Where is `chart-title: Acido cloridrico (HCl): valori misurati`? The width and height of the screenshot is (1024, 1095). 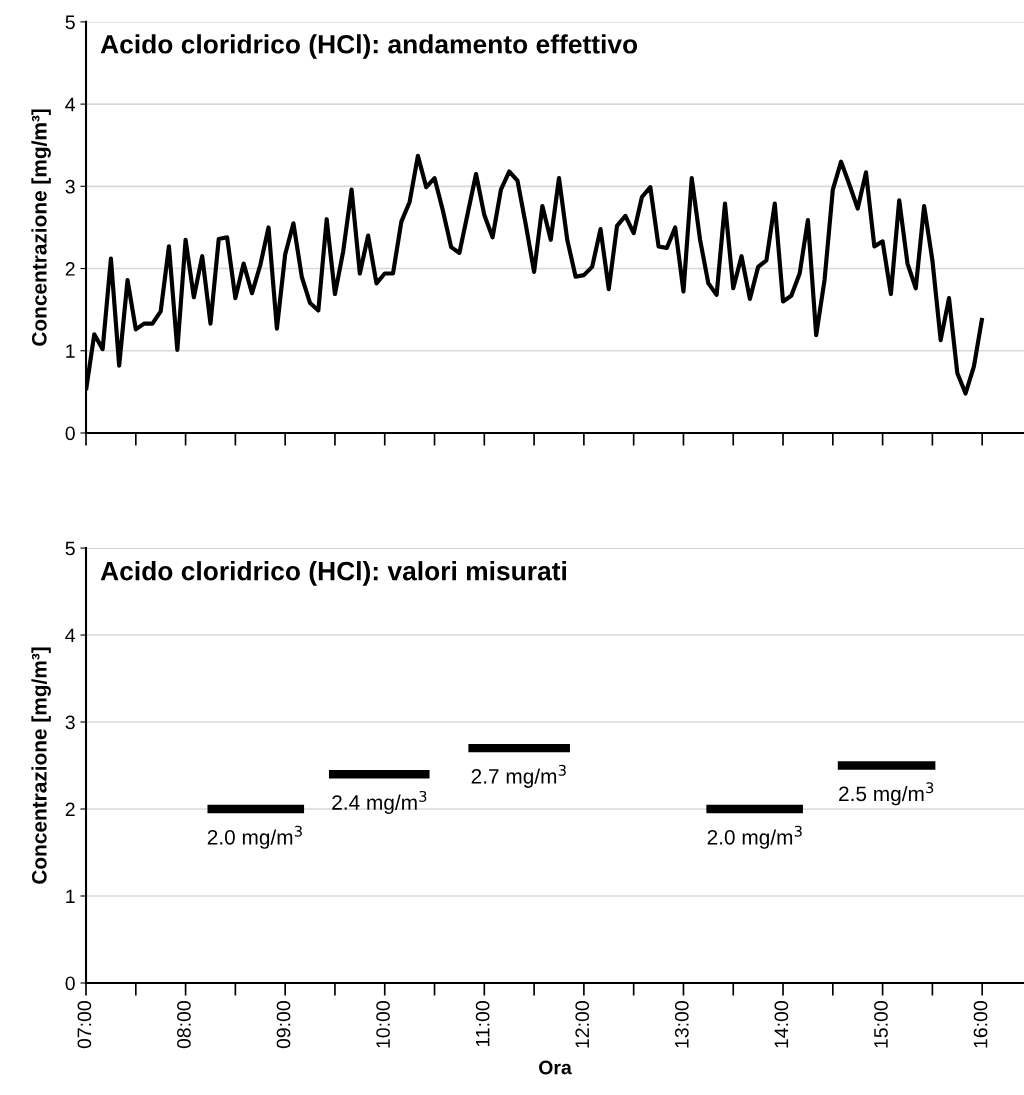
chart-title: Acido cloridrico (HCl): valori misurati is located at coordinates (333, 573).